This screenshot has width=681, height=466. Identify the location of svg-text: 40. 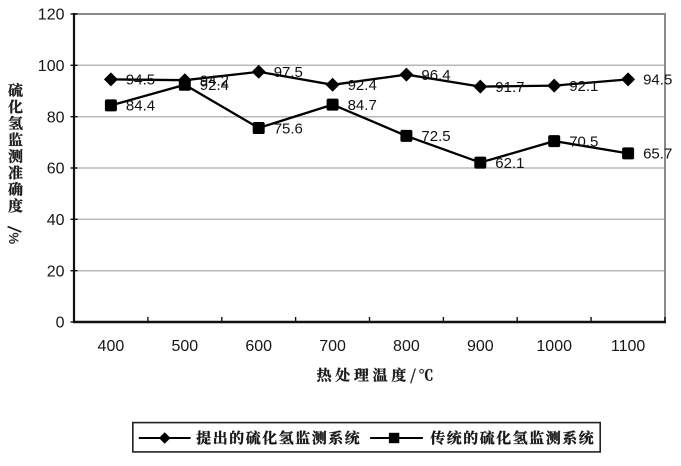
(56, 220).